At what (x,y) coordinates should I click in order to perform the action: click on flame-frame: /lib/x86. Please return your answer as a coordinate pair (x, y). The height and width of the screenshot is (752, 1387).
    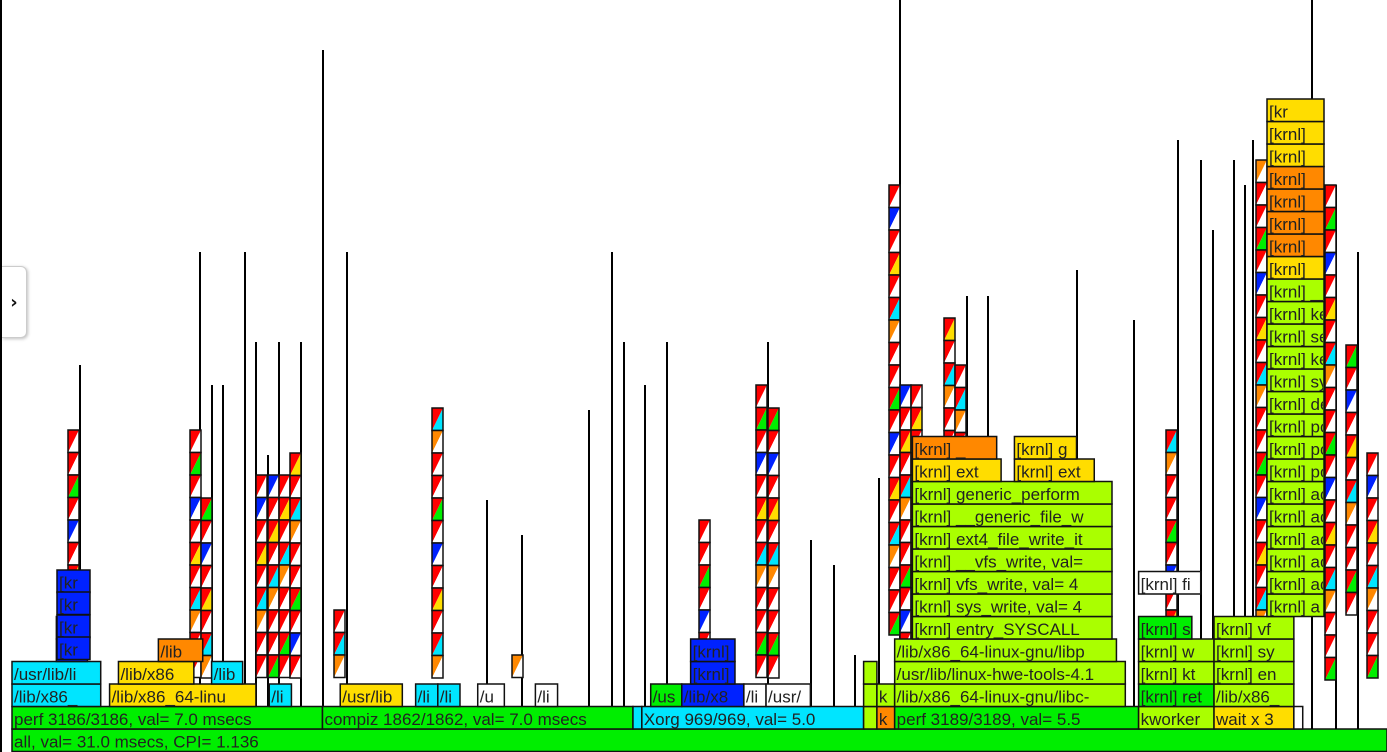
    Looking at the image, I should click on (156, 672).